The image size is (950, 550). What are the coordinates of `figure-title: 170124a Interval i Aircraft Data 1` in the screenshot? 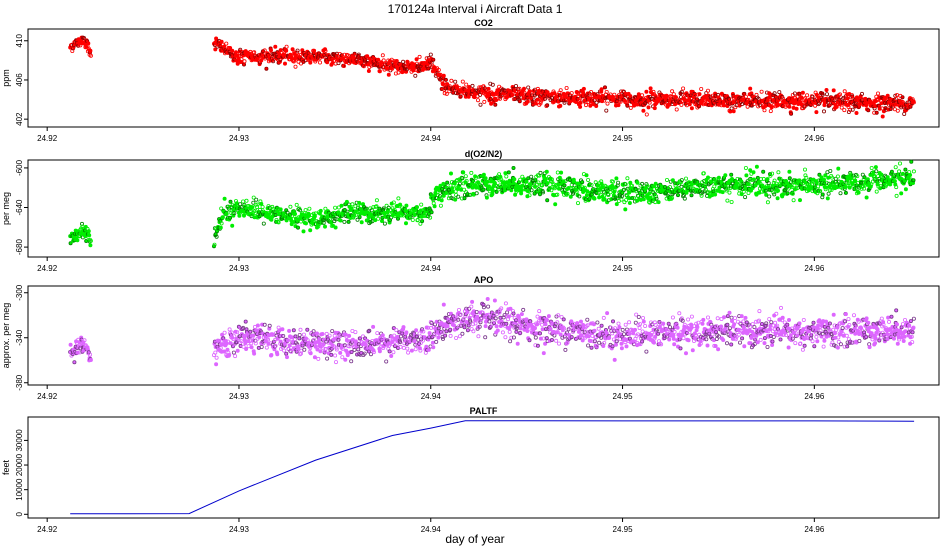 It's located at (475, 9).